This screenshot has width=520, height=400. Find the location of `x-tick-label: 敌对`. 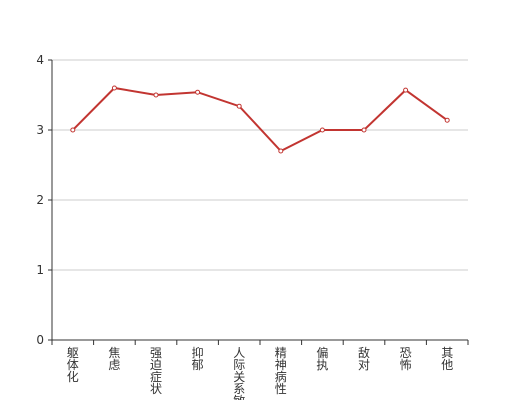

x-tick-label: 敌对 is located at coordinates (364, 358).